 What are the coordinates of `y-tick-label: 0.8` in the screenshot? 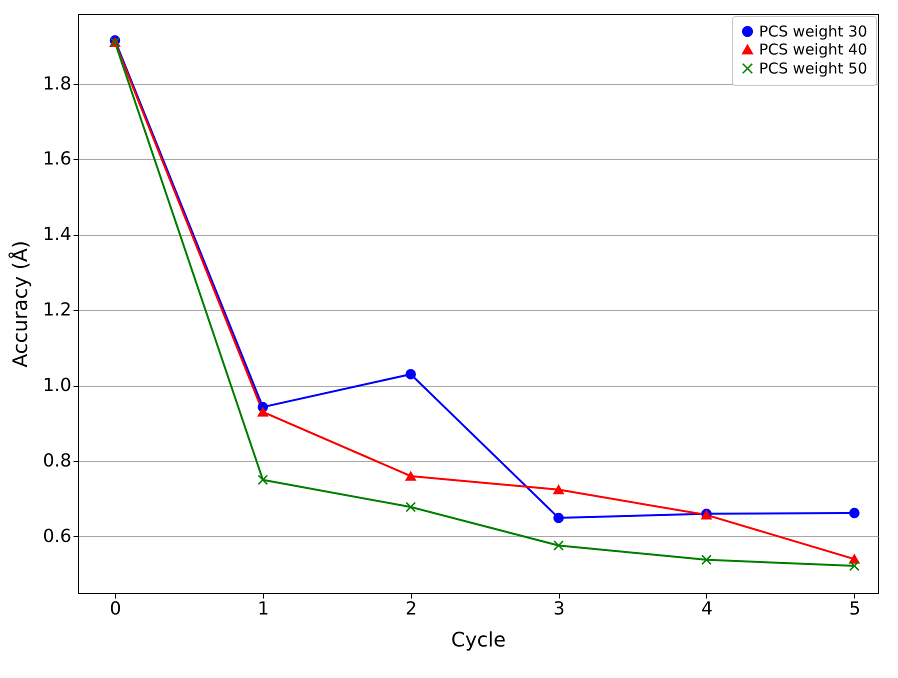 It's located at (57, 461).